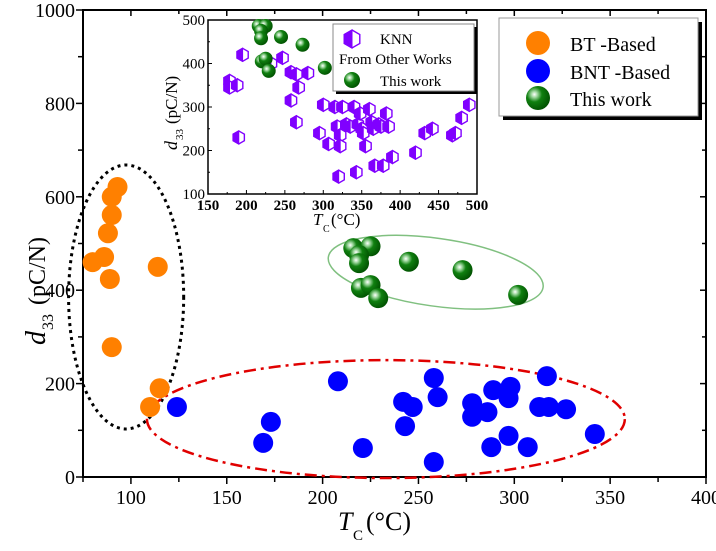 The image size is (716, 551). Describe the element at coordinates (227, 498) in the screenshot. I see `main-x-tick-label: 150` at that location.